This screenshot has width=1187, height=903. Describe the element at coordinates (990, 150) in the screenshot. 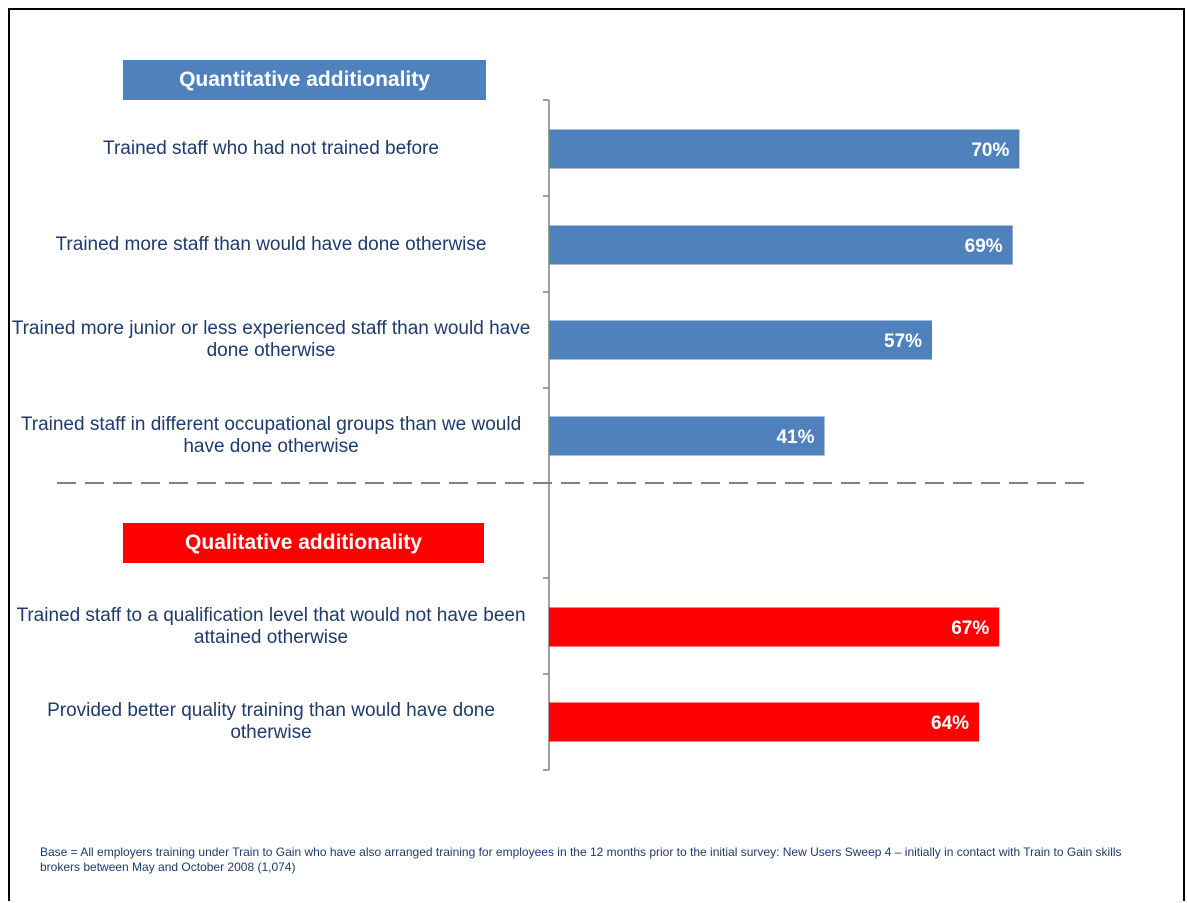

I see `bar-value-label: 70%` at that location.